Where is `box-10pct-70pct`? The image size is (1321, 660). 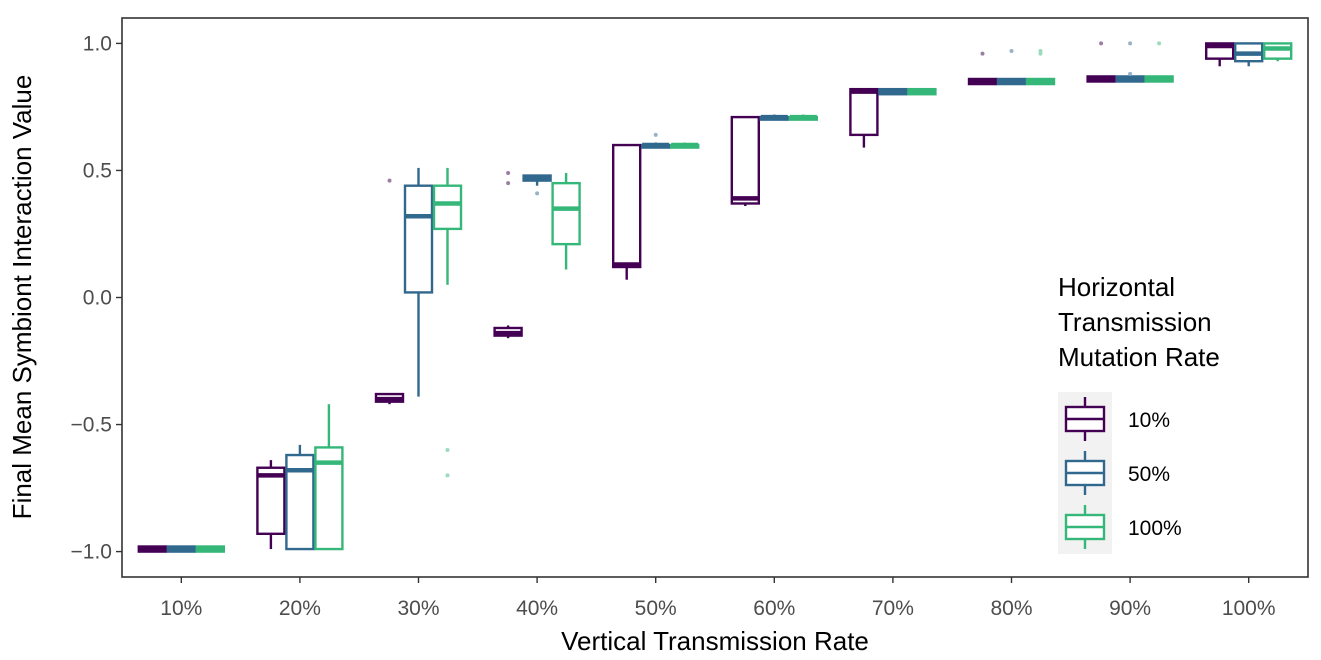 box-10pct-70pct is located at coordinates (864, 117).